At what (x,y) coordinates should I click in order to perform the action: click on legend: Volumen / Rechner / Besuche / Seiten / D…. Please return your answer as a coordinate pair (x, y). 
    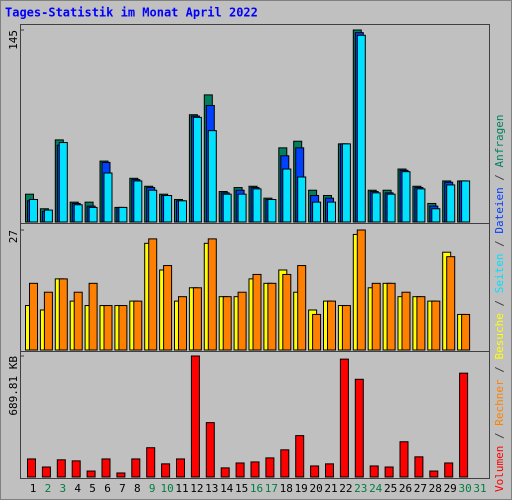
    Looking at the image, I should click on (499, 303).